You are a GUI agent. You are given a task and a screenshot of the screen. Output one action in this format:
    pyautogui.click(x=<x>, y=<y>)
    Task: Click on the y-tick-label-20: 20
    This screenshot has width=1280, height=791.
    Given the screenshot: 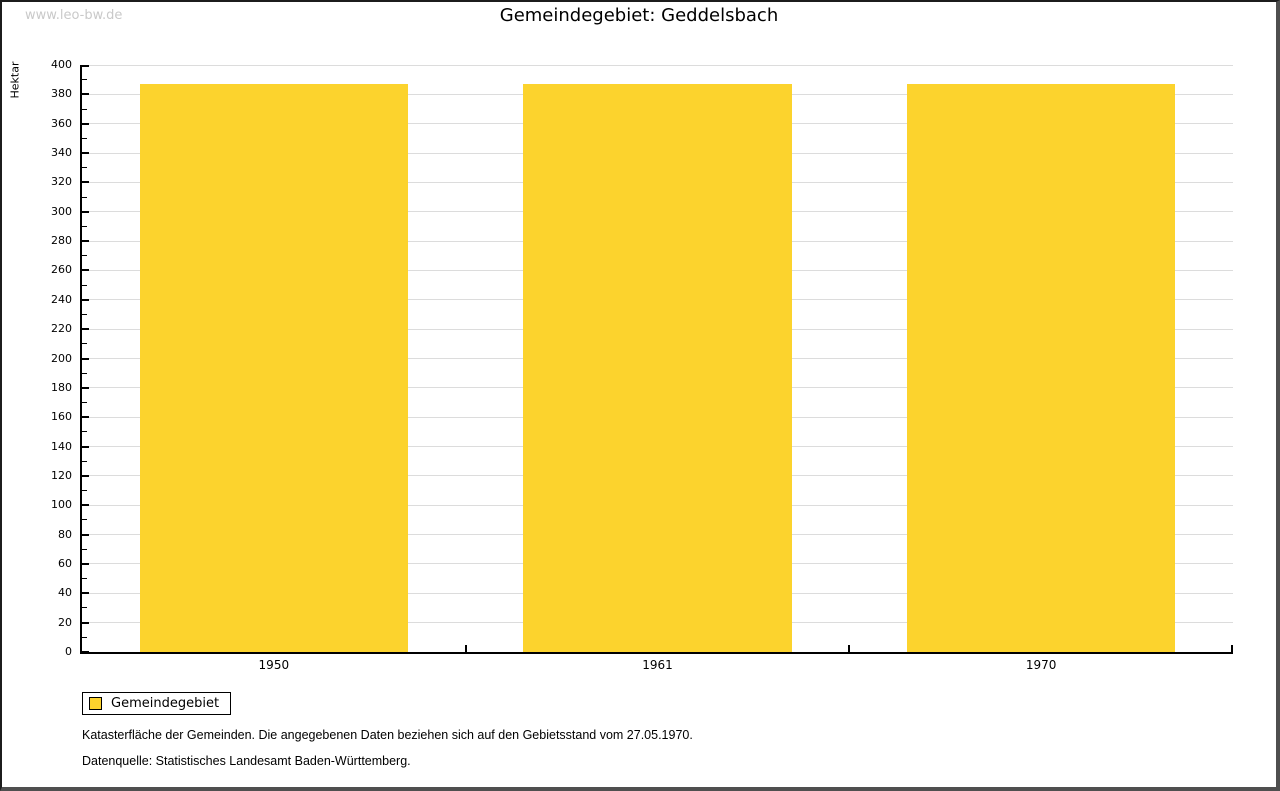 What is the action you would take?
    pyautogui.click(x=65, y=622)
    